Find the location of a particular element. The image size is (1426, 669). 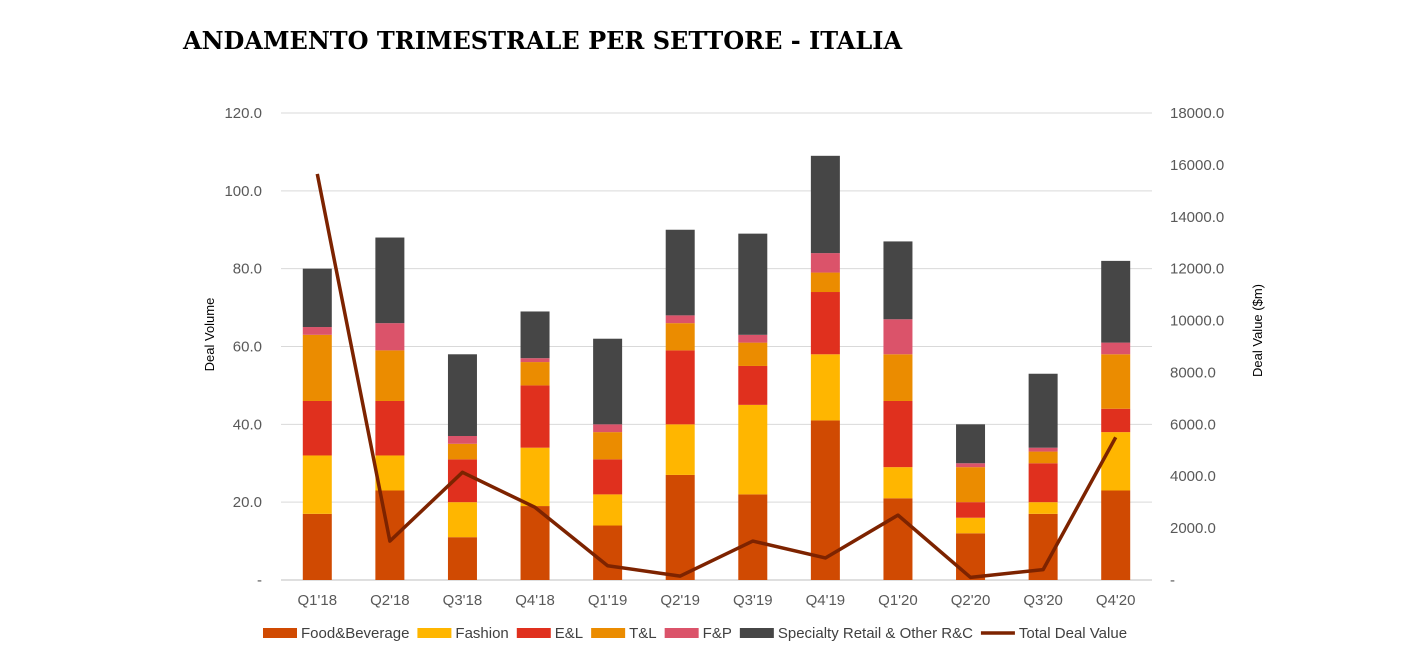

legend-item: Food&Beverage is located at coordinates (336, 633).